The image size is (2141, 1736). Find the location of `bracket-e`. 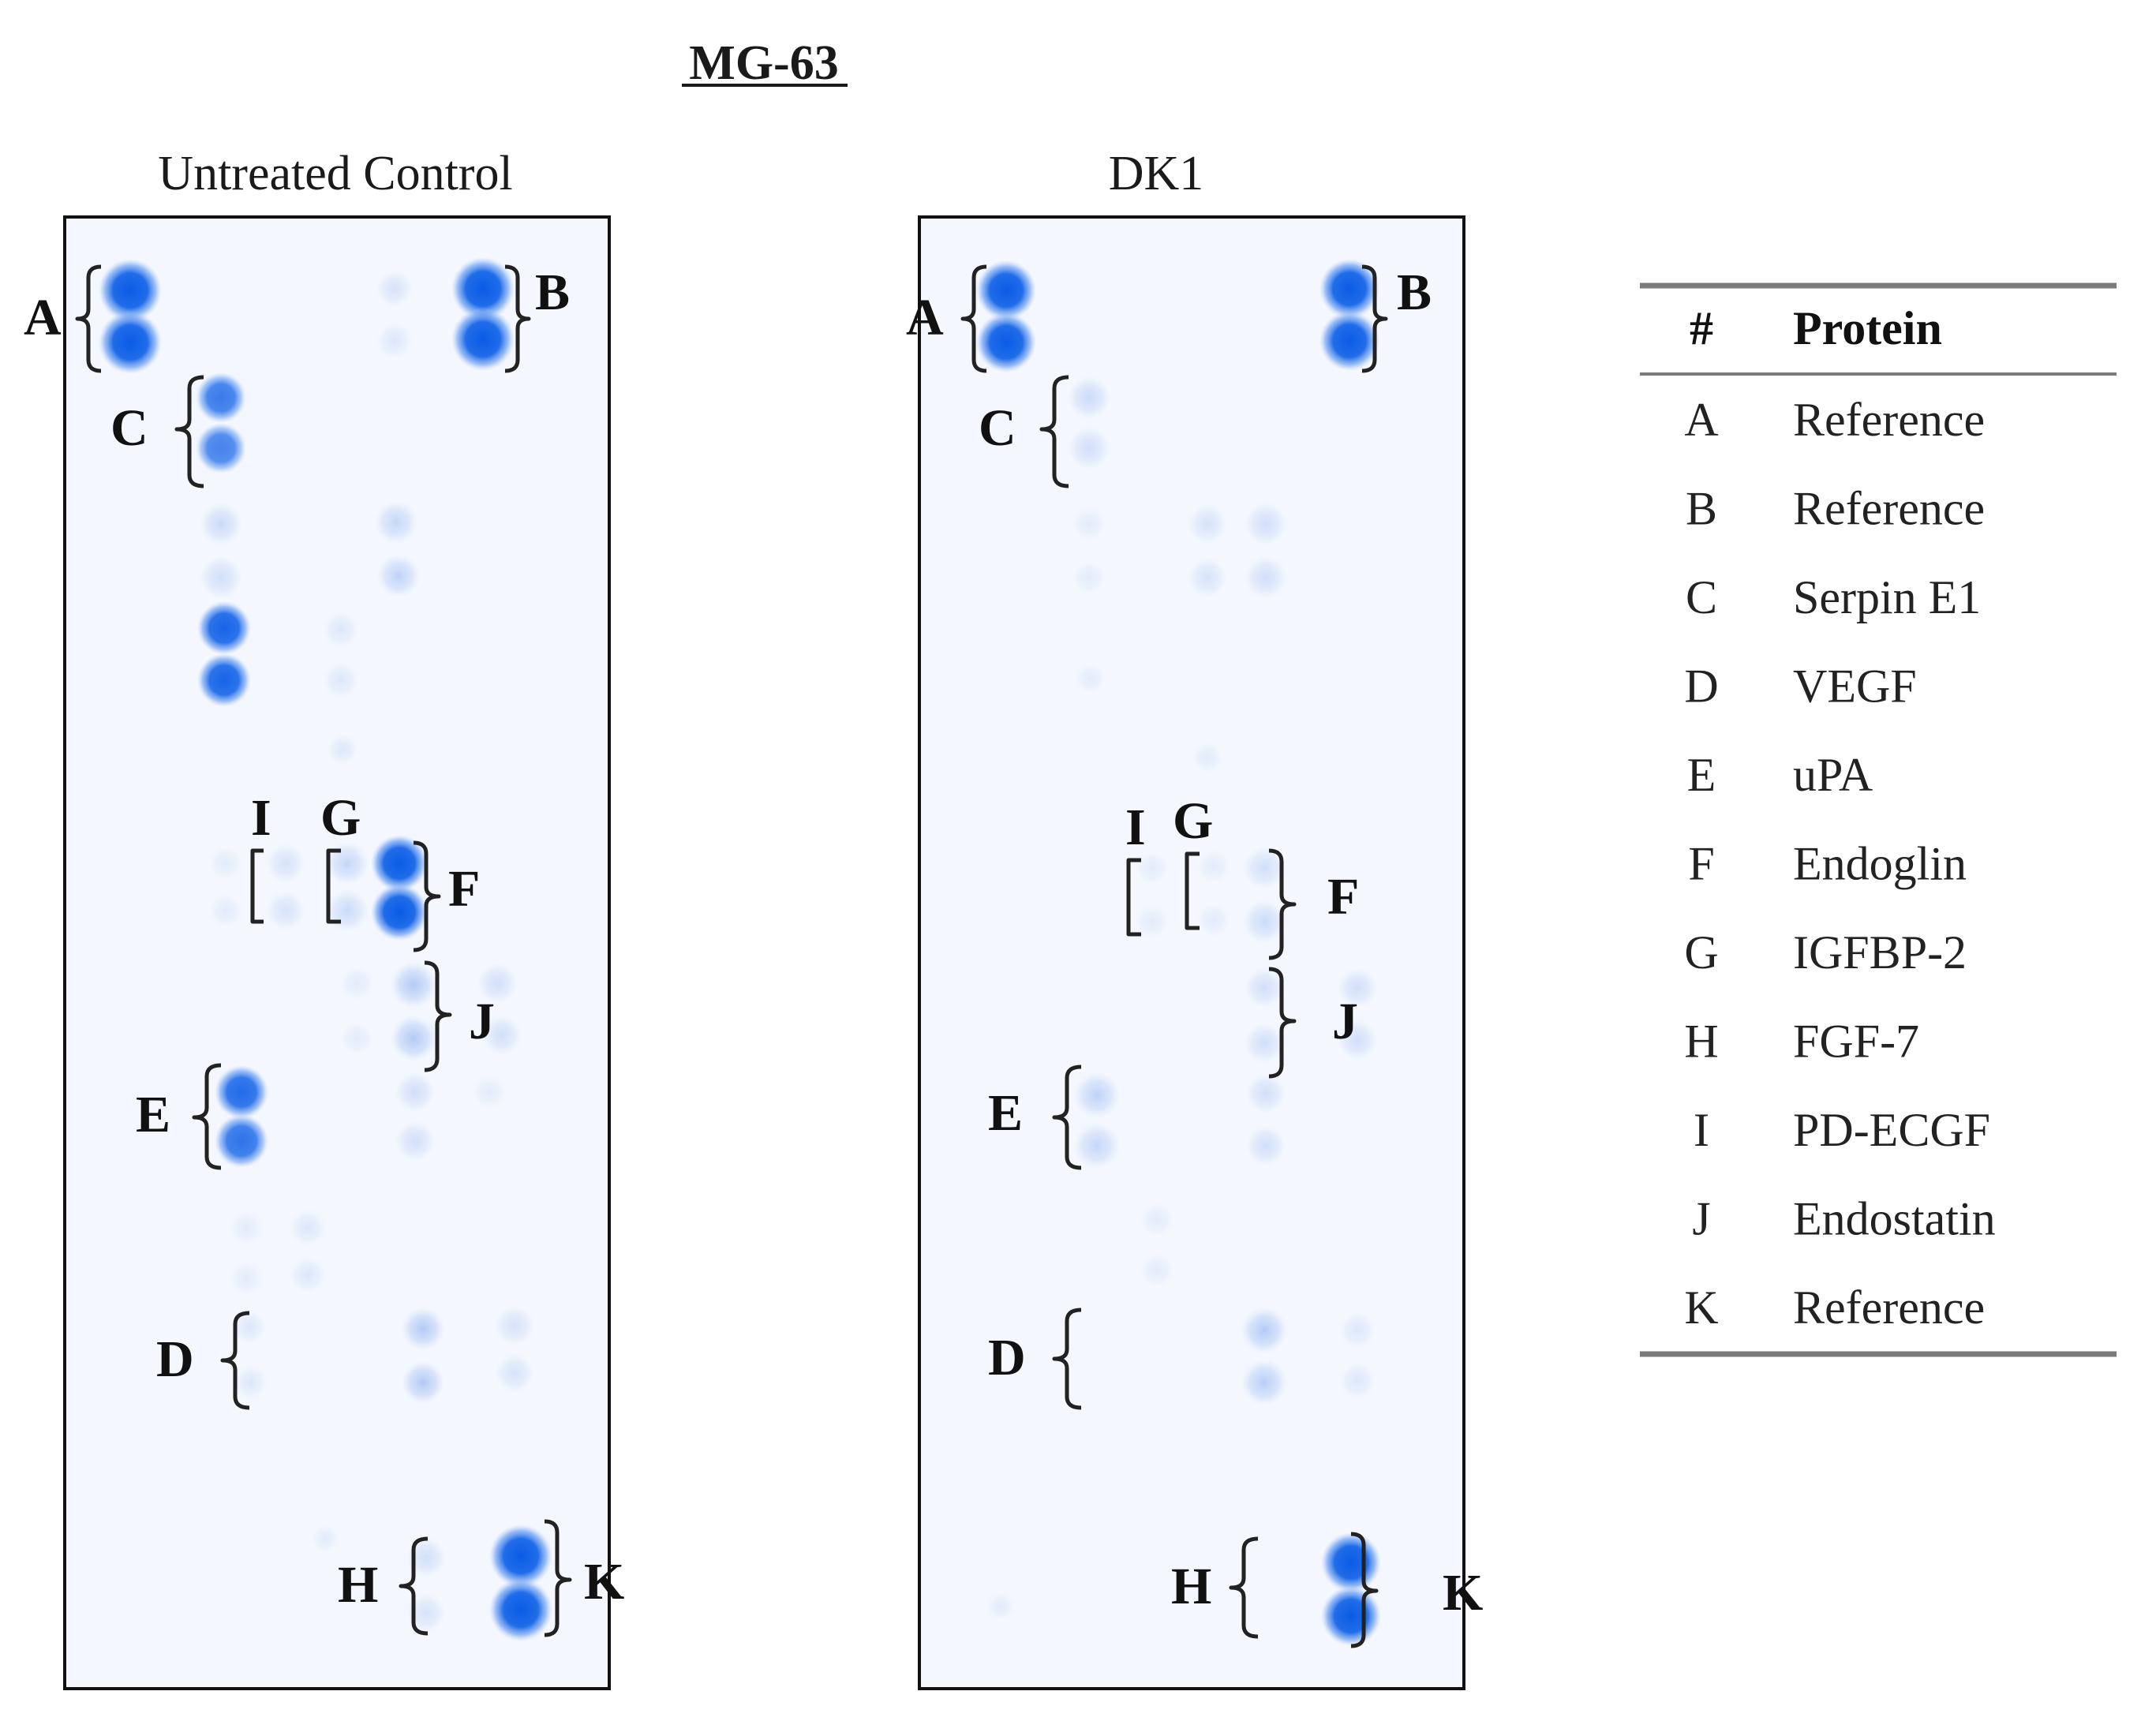

bracket-e is located at coordinates (1067, 1117).